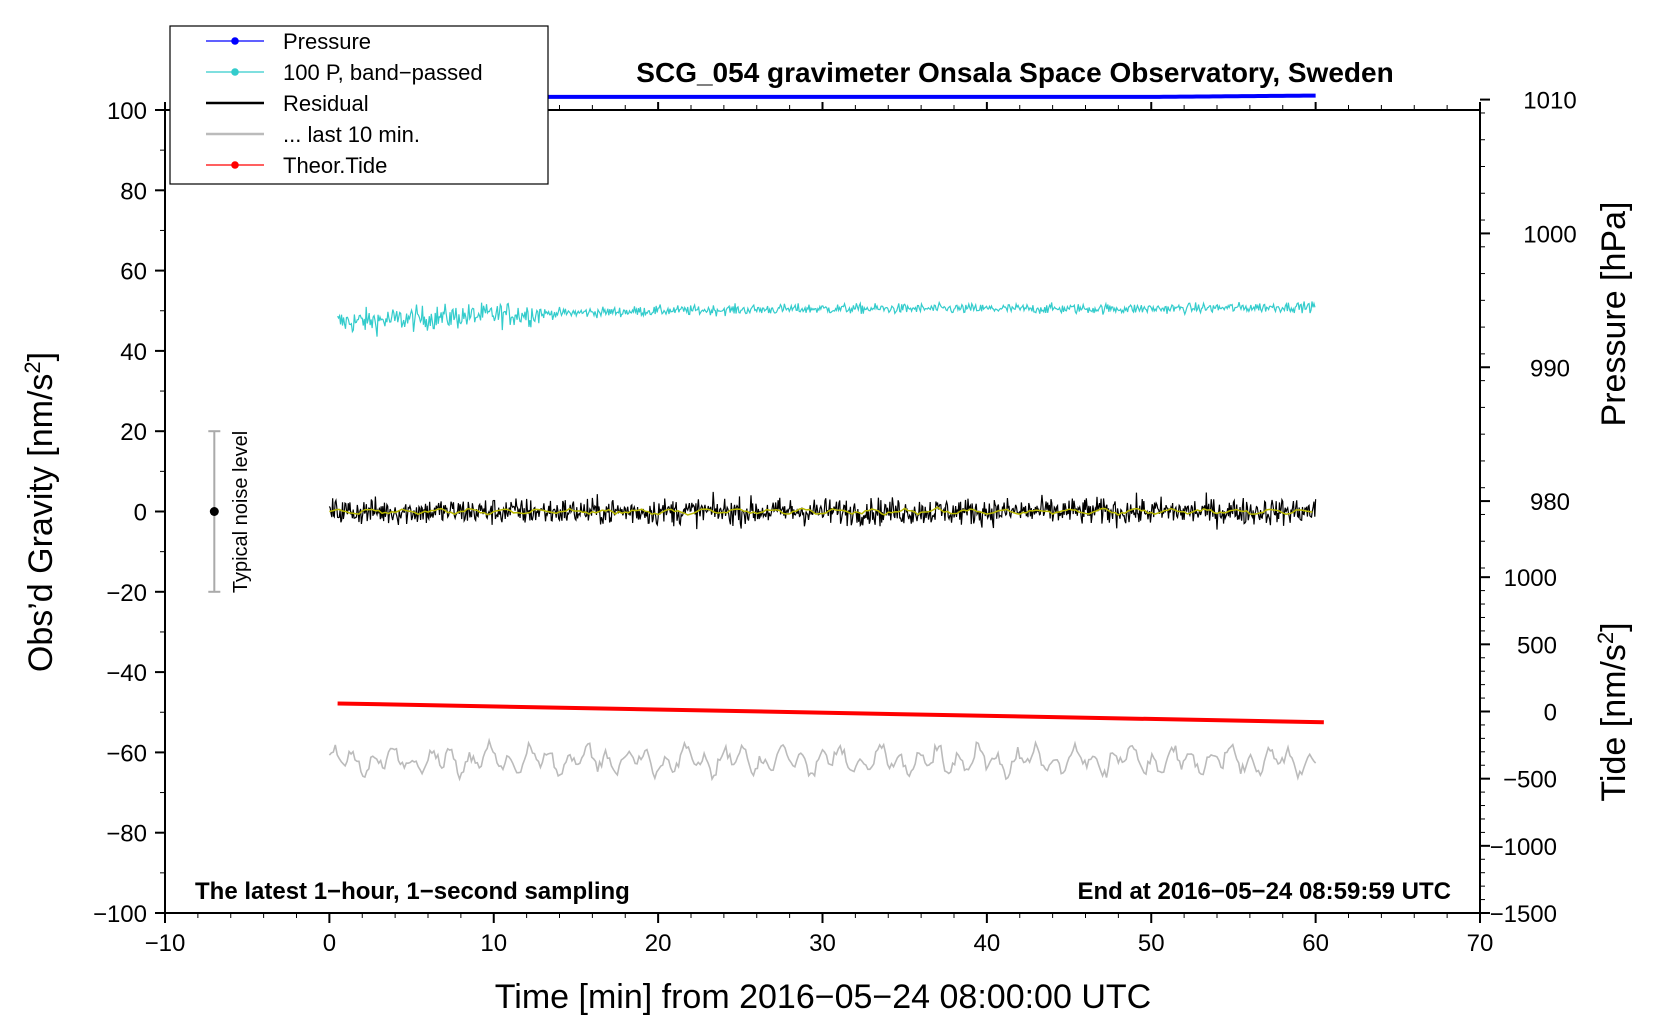 The height and width of the screenshot is (1020, 1660). I want to click on legend-label: Pressure, so click(327, 41).